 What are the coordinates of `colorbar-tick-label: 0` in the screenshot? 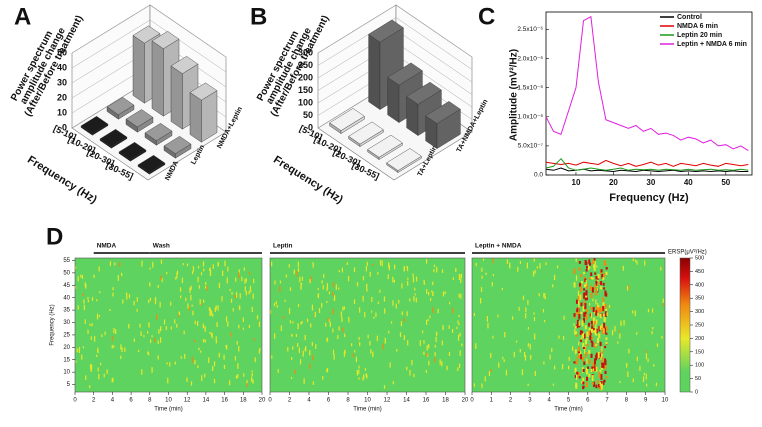 It's located at (696, 392).